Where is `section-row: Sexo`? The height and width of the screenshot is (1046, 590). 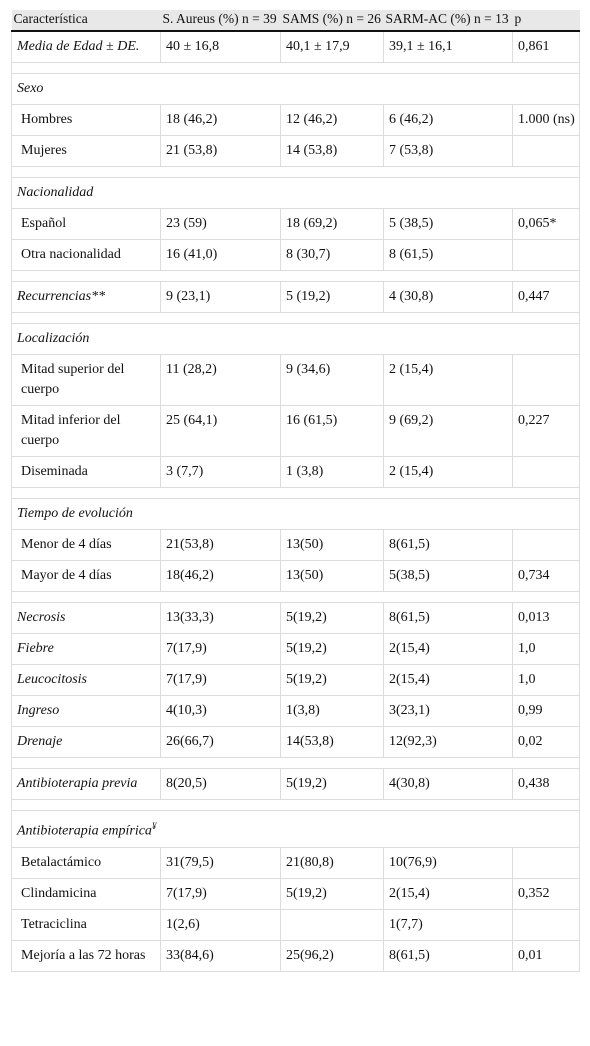 section-row: Sexo is located at coordinates (295, 89).